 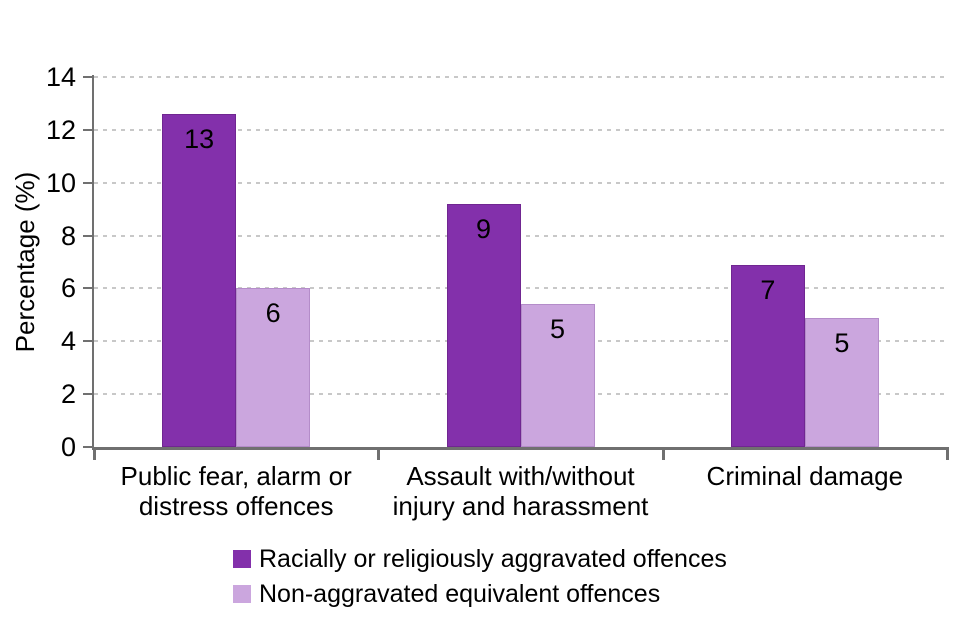 What do you see at coordinates (520, 506) in the screenshot?
I see `category-label-line: injury and harassment` at bounding box center [520, 506].